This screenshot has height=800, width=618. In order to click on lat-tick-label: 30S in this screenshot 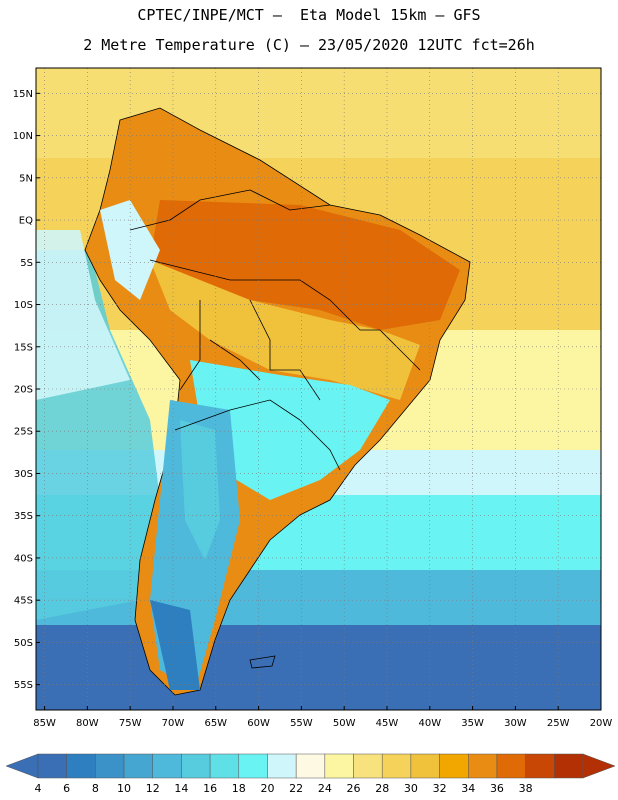, I will do `click(23, 474)`.